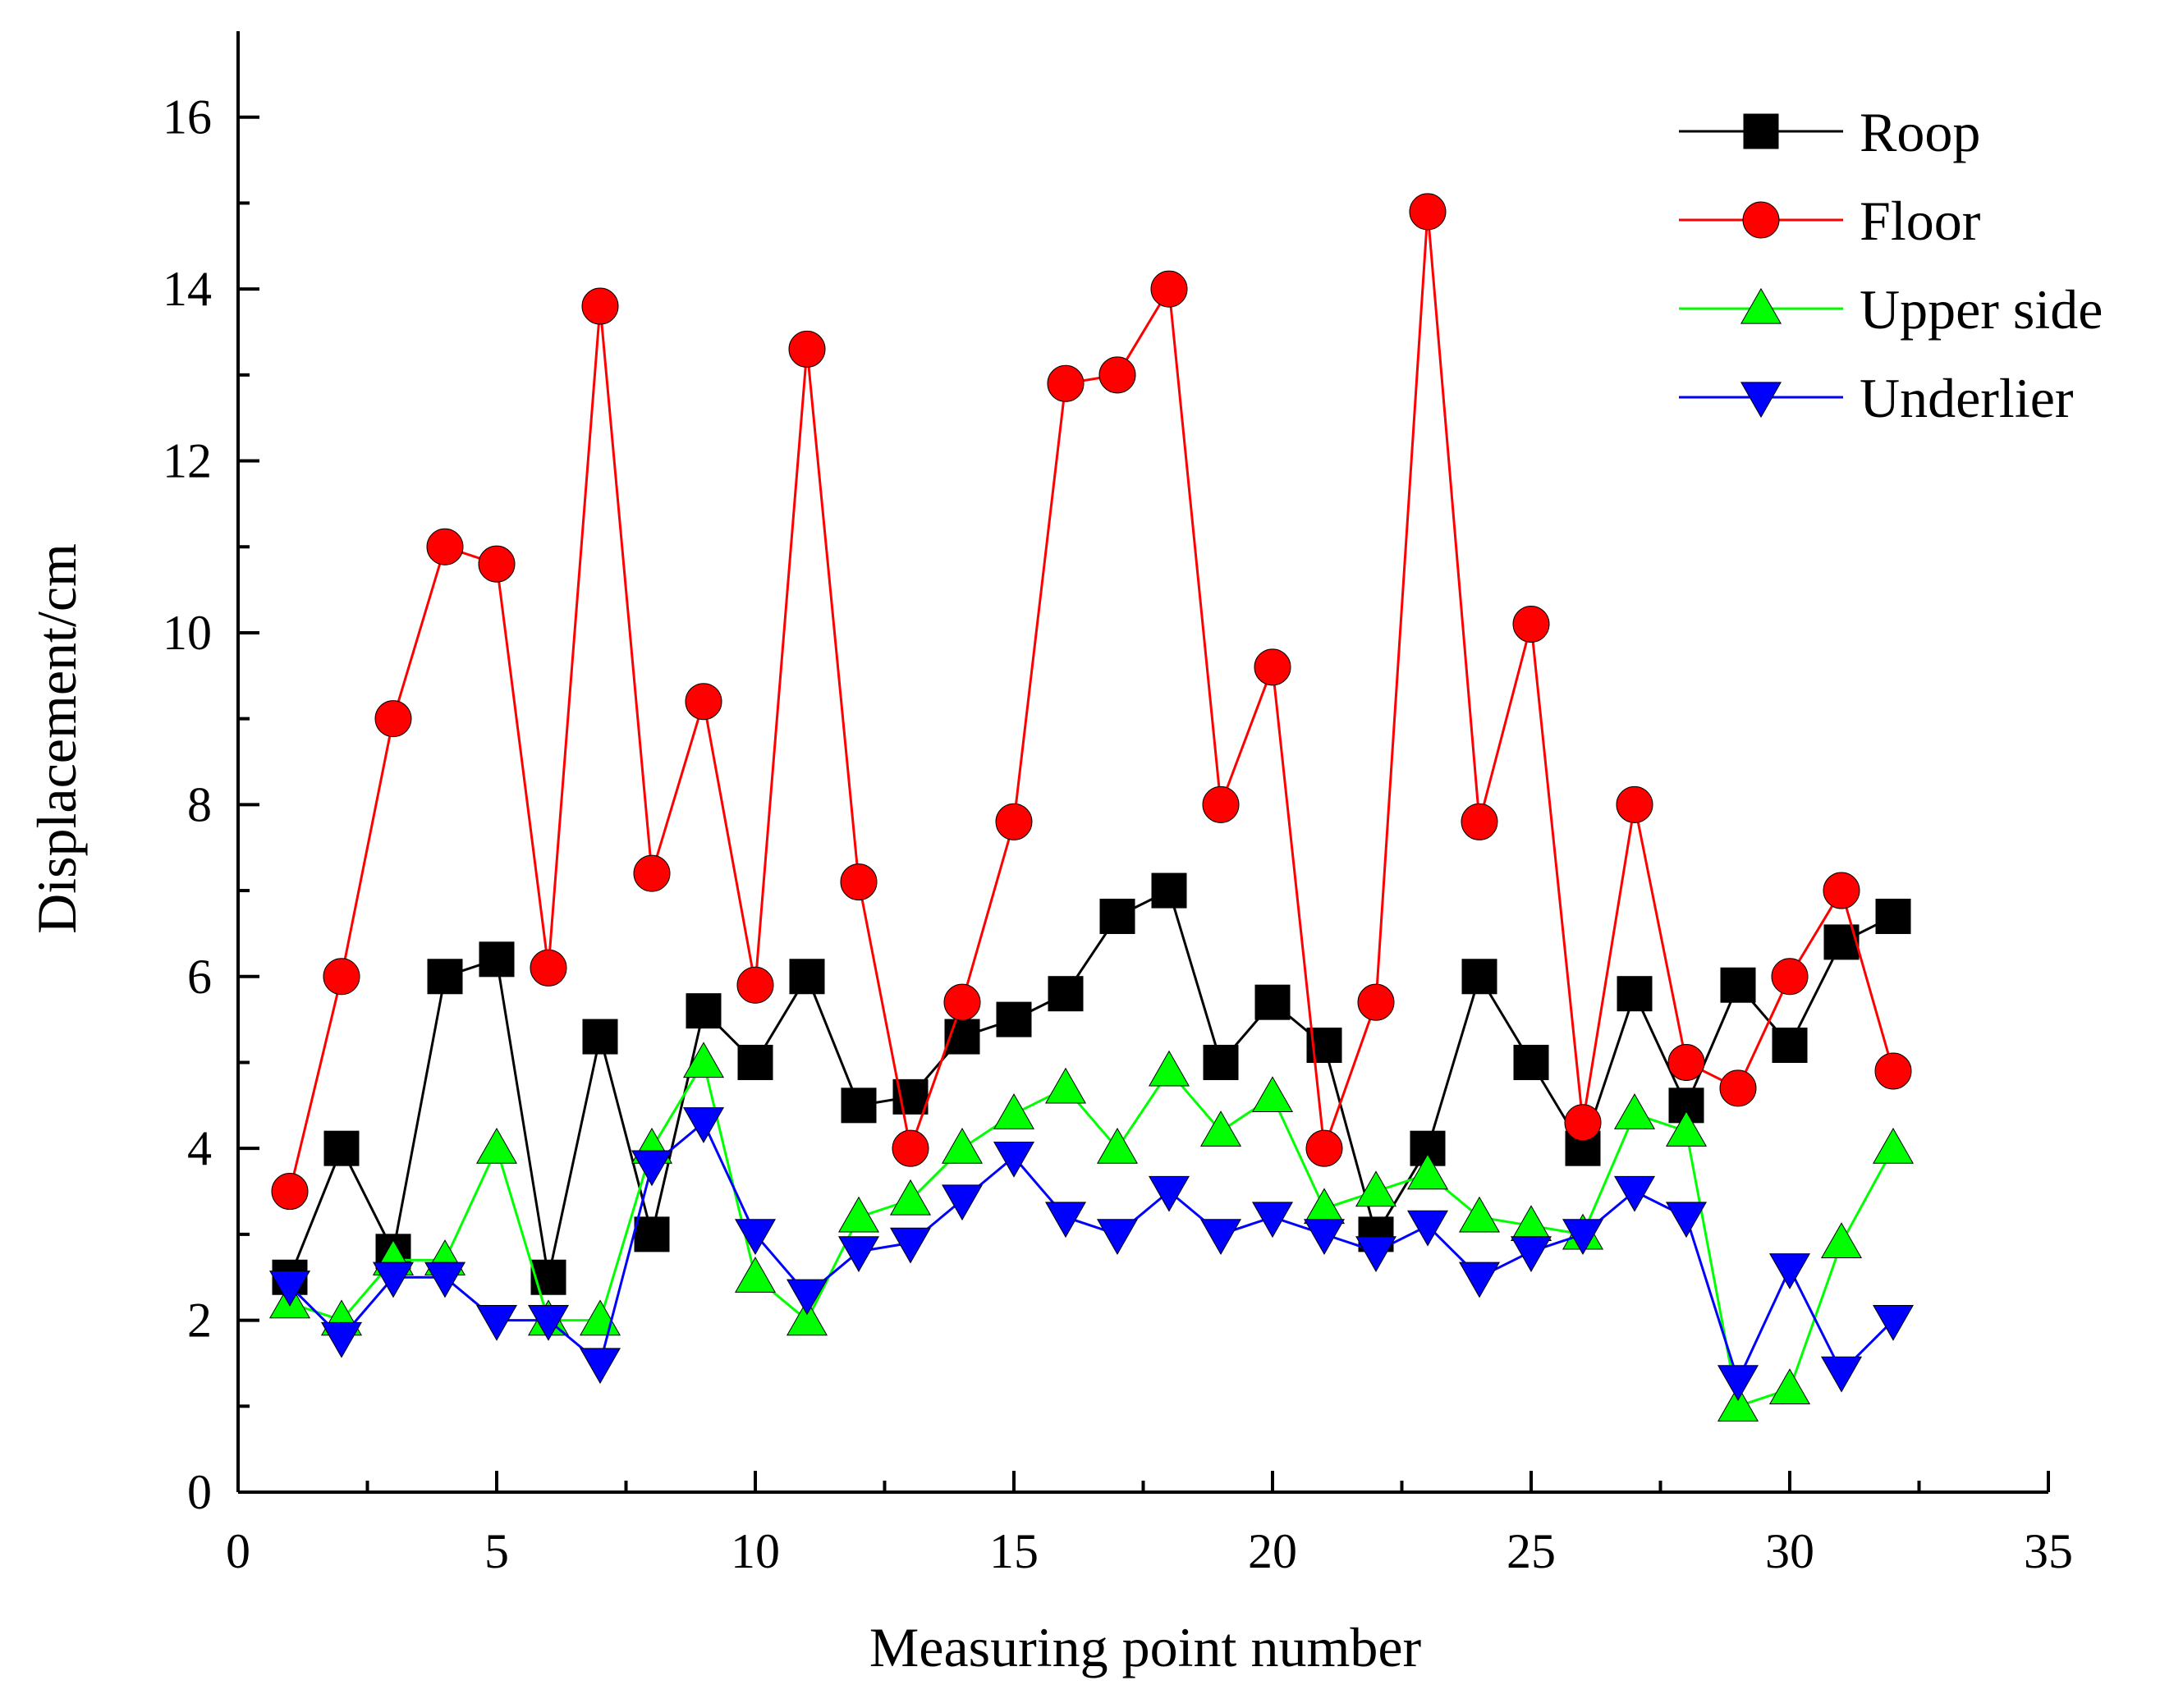 The height and width of the screenshot is (1708, 2183). What do you see at coordinates (188, 461) in the screenshot?
I see `y-tick-label: 12` at bounding box center [188, 461].